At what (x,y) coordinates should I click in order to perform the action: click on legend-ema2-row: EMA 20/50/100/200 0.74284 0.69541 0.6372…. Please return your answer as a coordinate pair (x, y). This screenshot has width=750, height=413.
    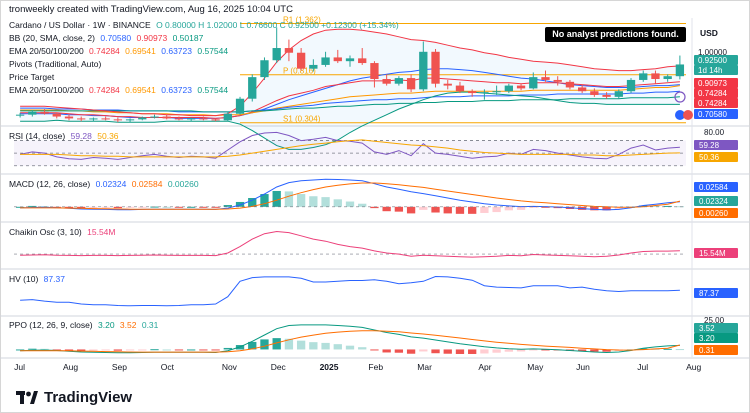
    Looking at the image, I should click on (118, 90).